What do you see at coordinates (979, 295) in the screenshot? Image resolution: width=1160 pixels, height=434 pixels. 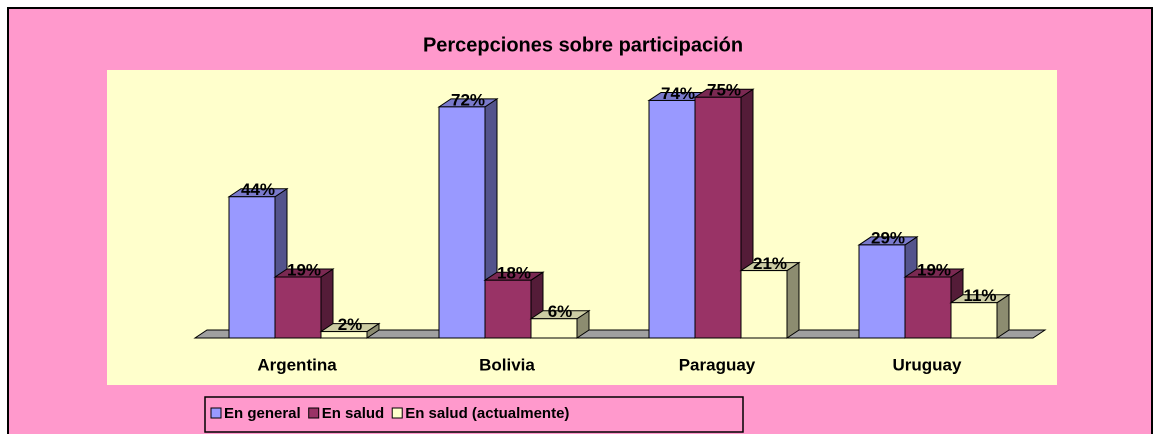 I see `value-label: 11%` at bounding box center [979, 295].